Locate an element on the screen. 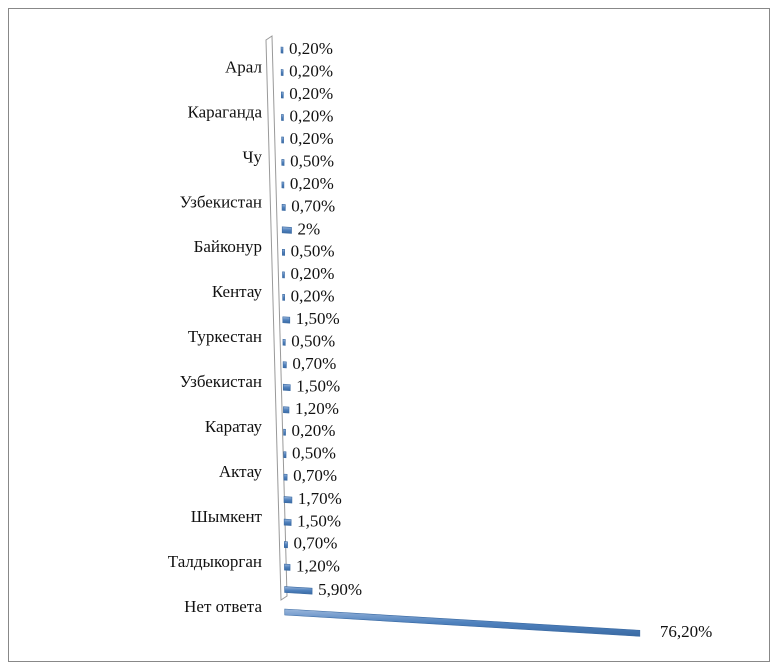  category-label: Туркестан is located at coordinates (225, 336).